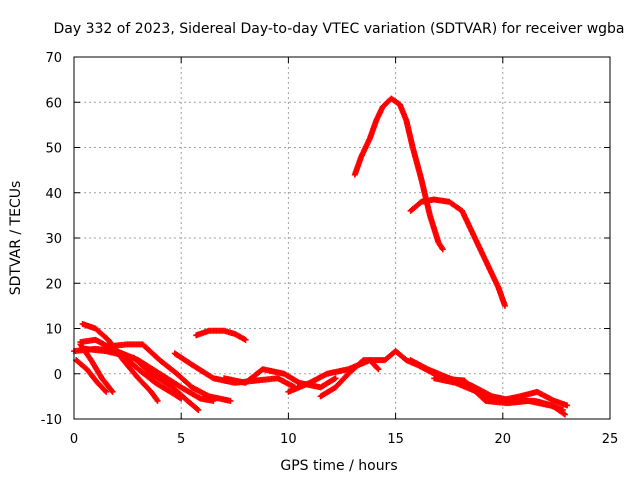 This screenshot has height=480, width=640. What do you see at coordinates (53, 239) in the screenshot?
I see `y-tick-label: 30` at bounding box center [53, 239].